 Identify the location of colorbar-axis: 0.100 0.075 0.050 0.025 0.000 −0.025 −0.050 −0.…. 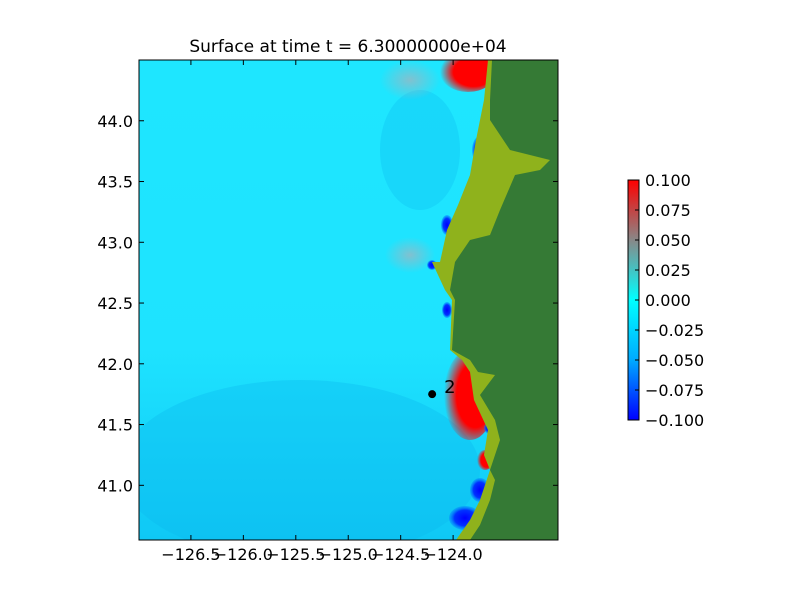
(669, 300).